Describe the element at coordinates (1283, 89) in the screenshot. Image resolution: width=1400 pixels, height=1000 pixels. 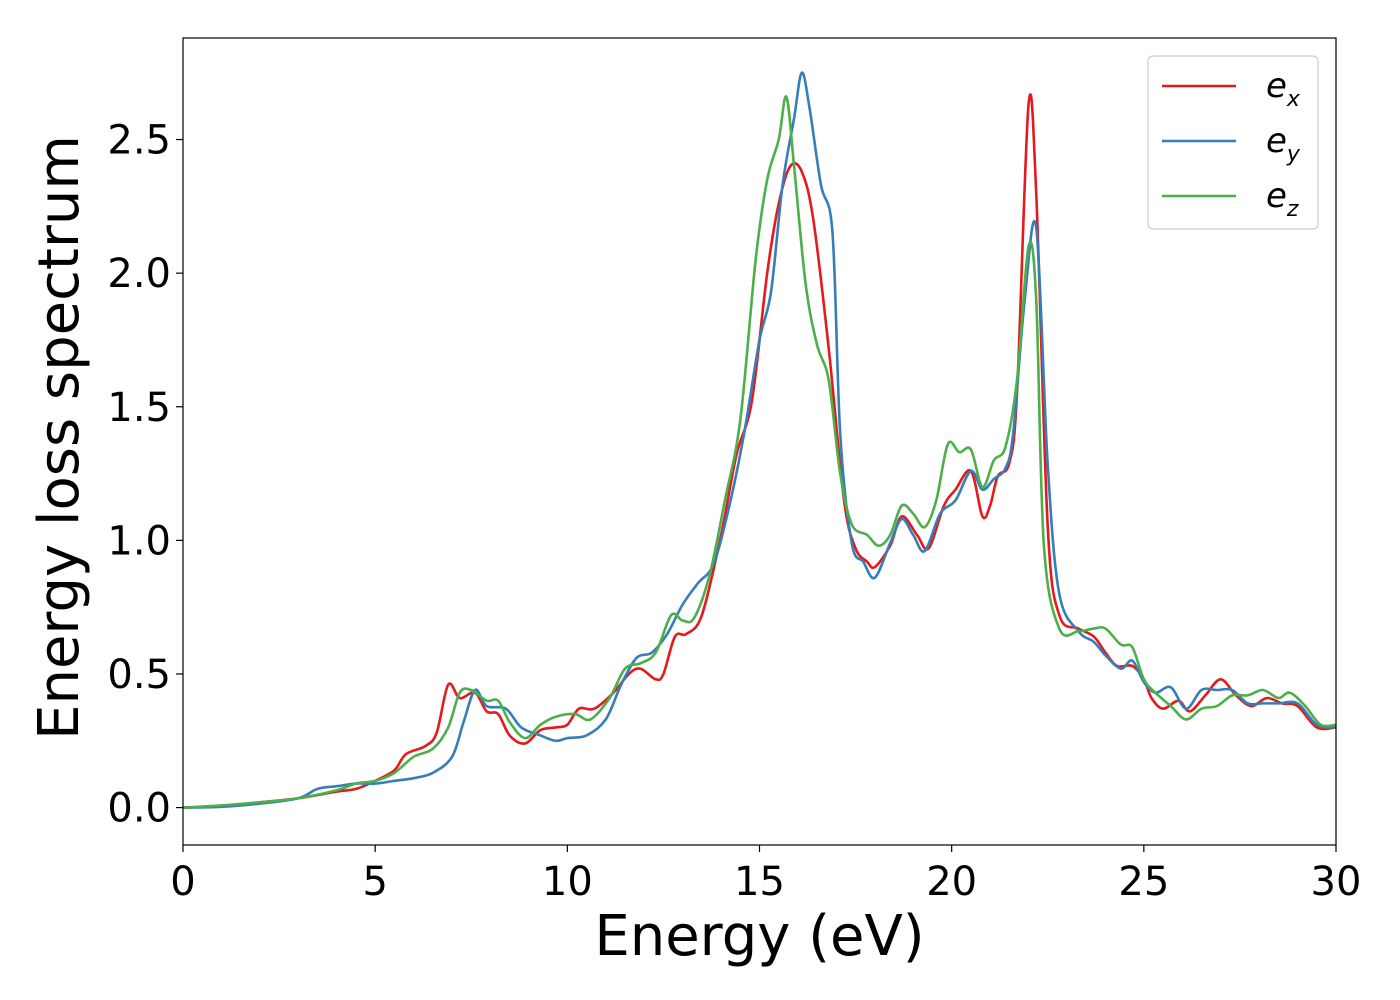
I see `legend-label-x: ex` at that location.